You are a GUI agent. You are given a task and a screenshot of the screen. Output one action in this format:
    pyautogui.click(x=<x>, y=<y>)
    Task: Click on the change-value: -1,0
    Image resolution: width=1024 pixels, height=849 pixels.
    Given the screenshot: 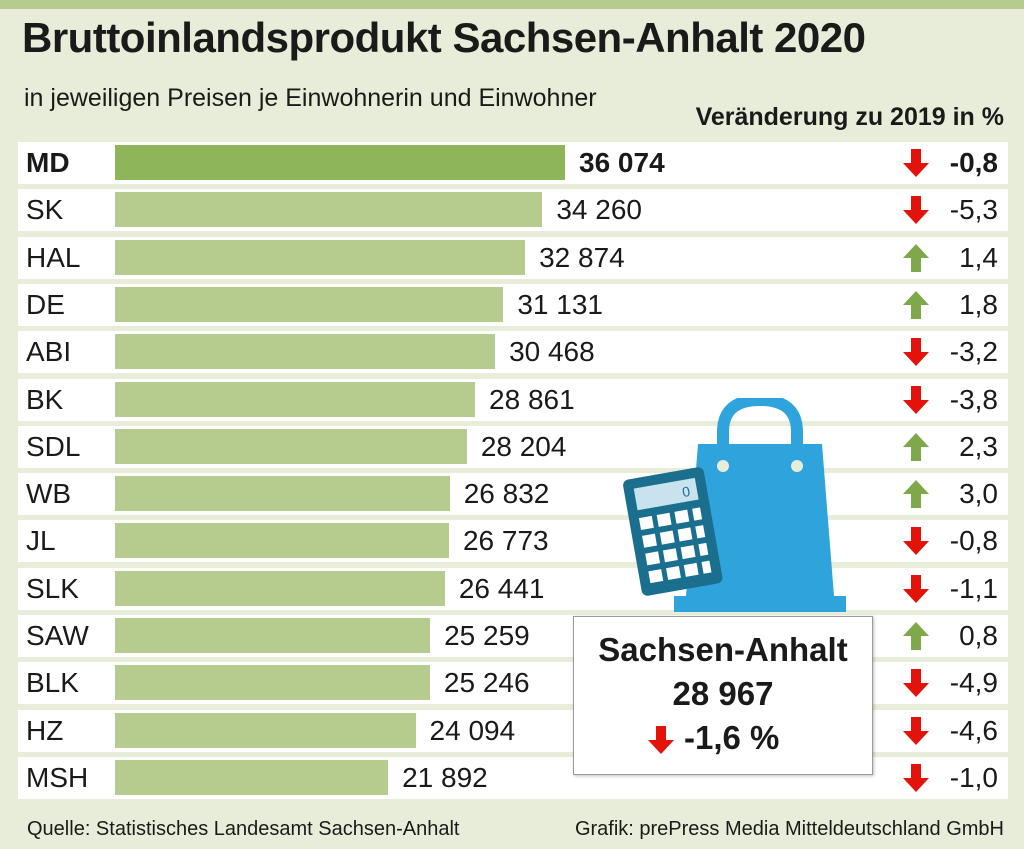 What is the action you would take?
    pyautogui.click(x=973, y=777)
    